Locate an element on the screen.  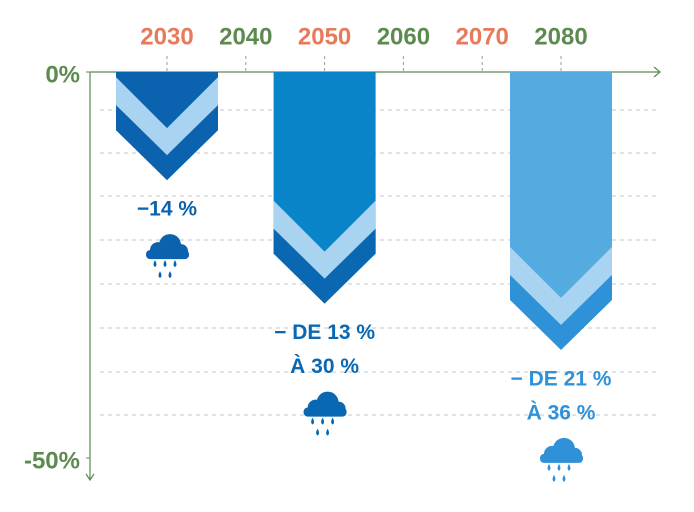
y-axis-arrow is located at coordinates (90, 477).